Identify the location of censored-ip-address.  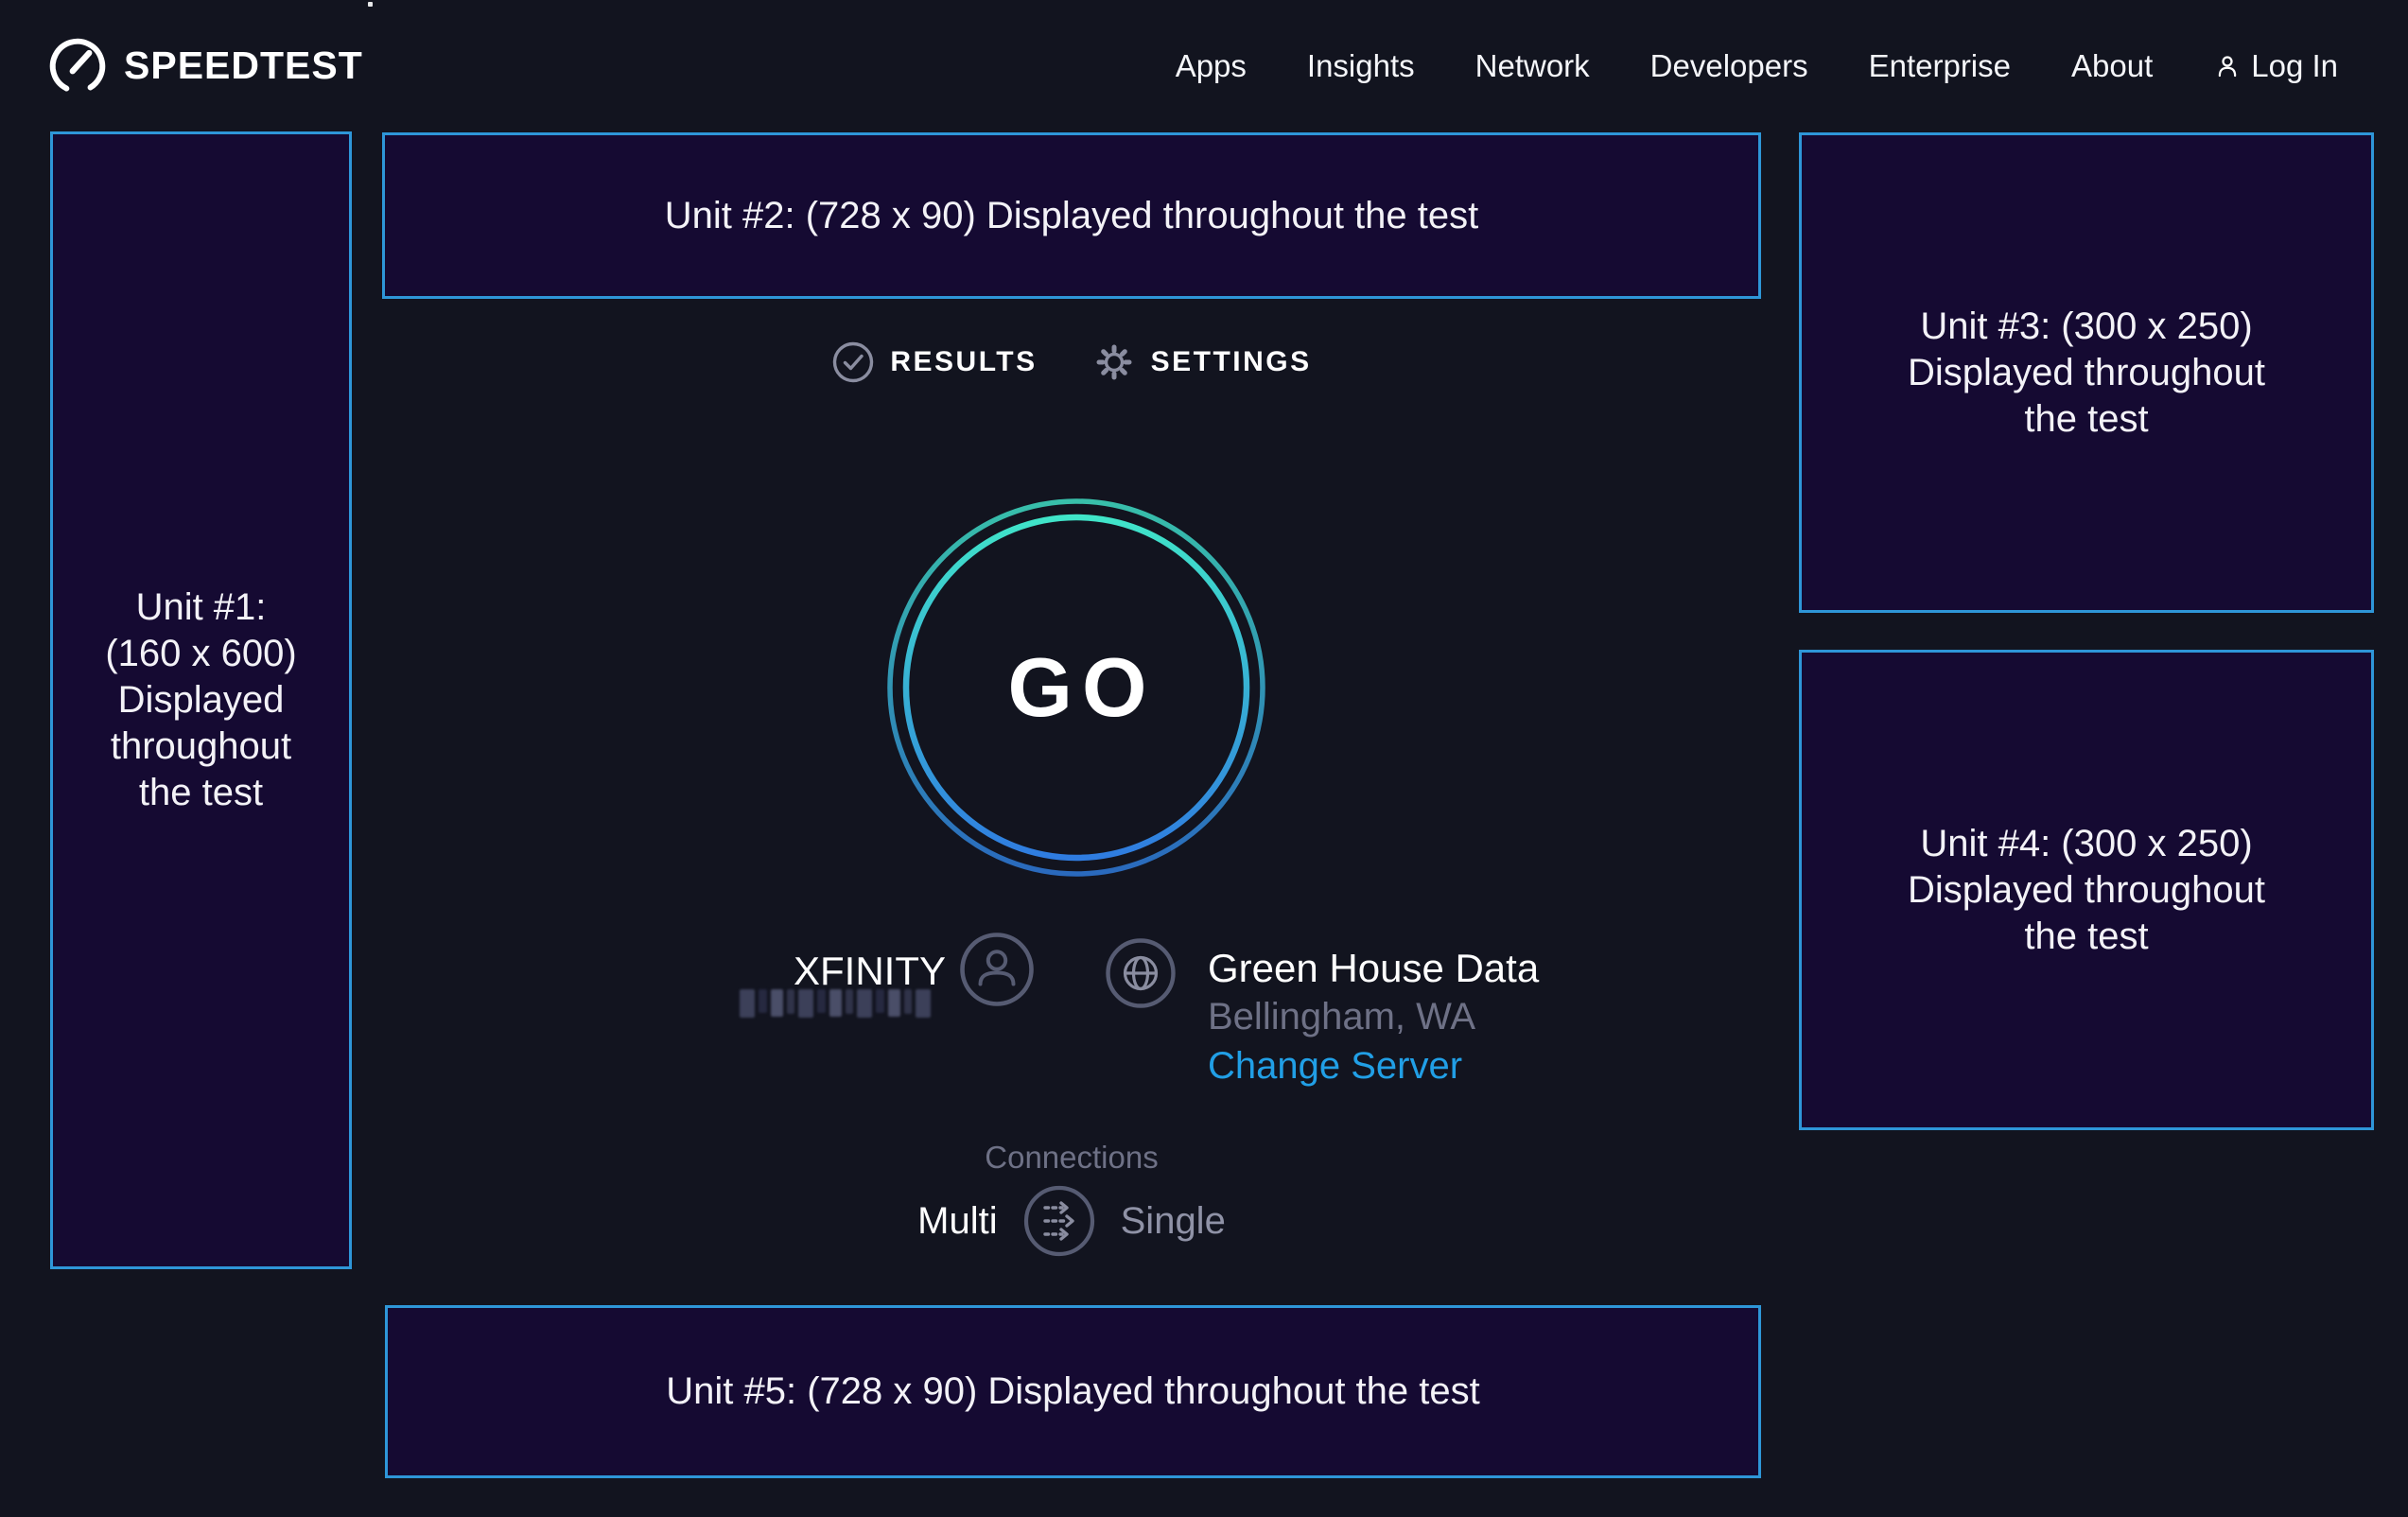
(836, 1004).